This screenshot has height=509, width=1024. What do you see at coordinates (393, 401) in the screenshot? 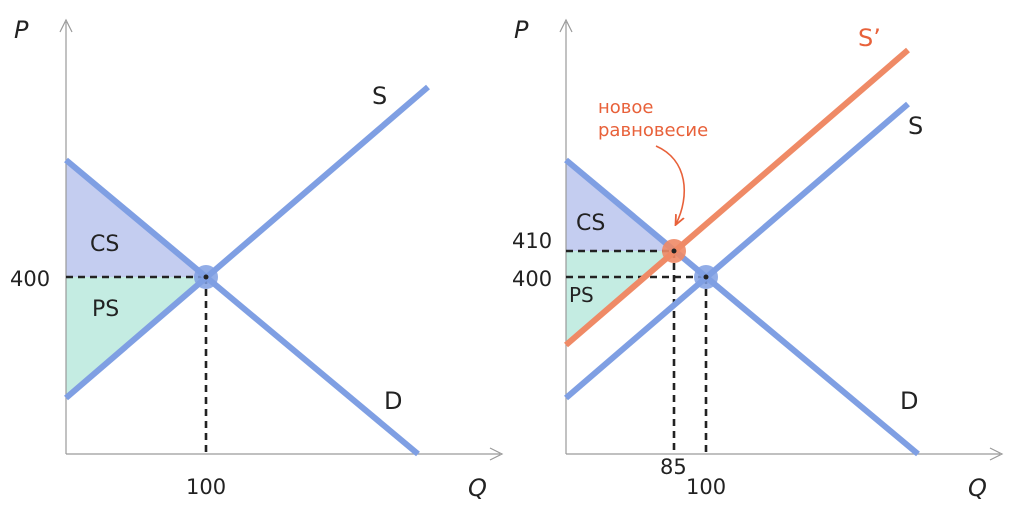
I see `left-demand-label: D` at bounding box center [393, 401].